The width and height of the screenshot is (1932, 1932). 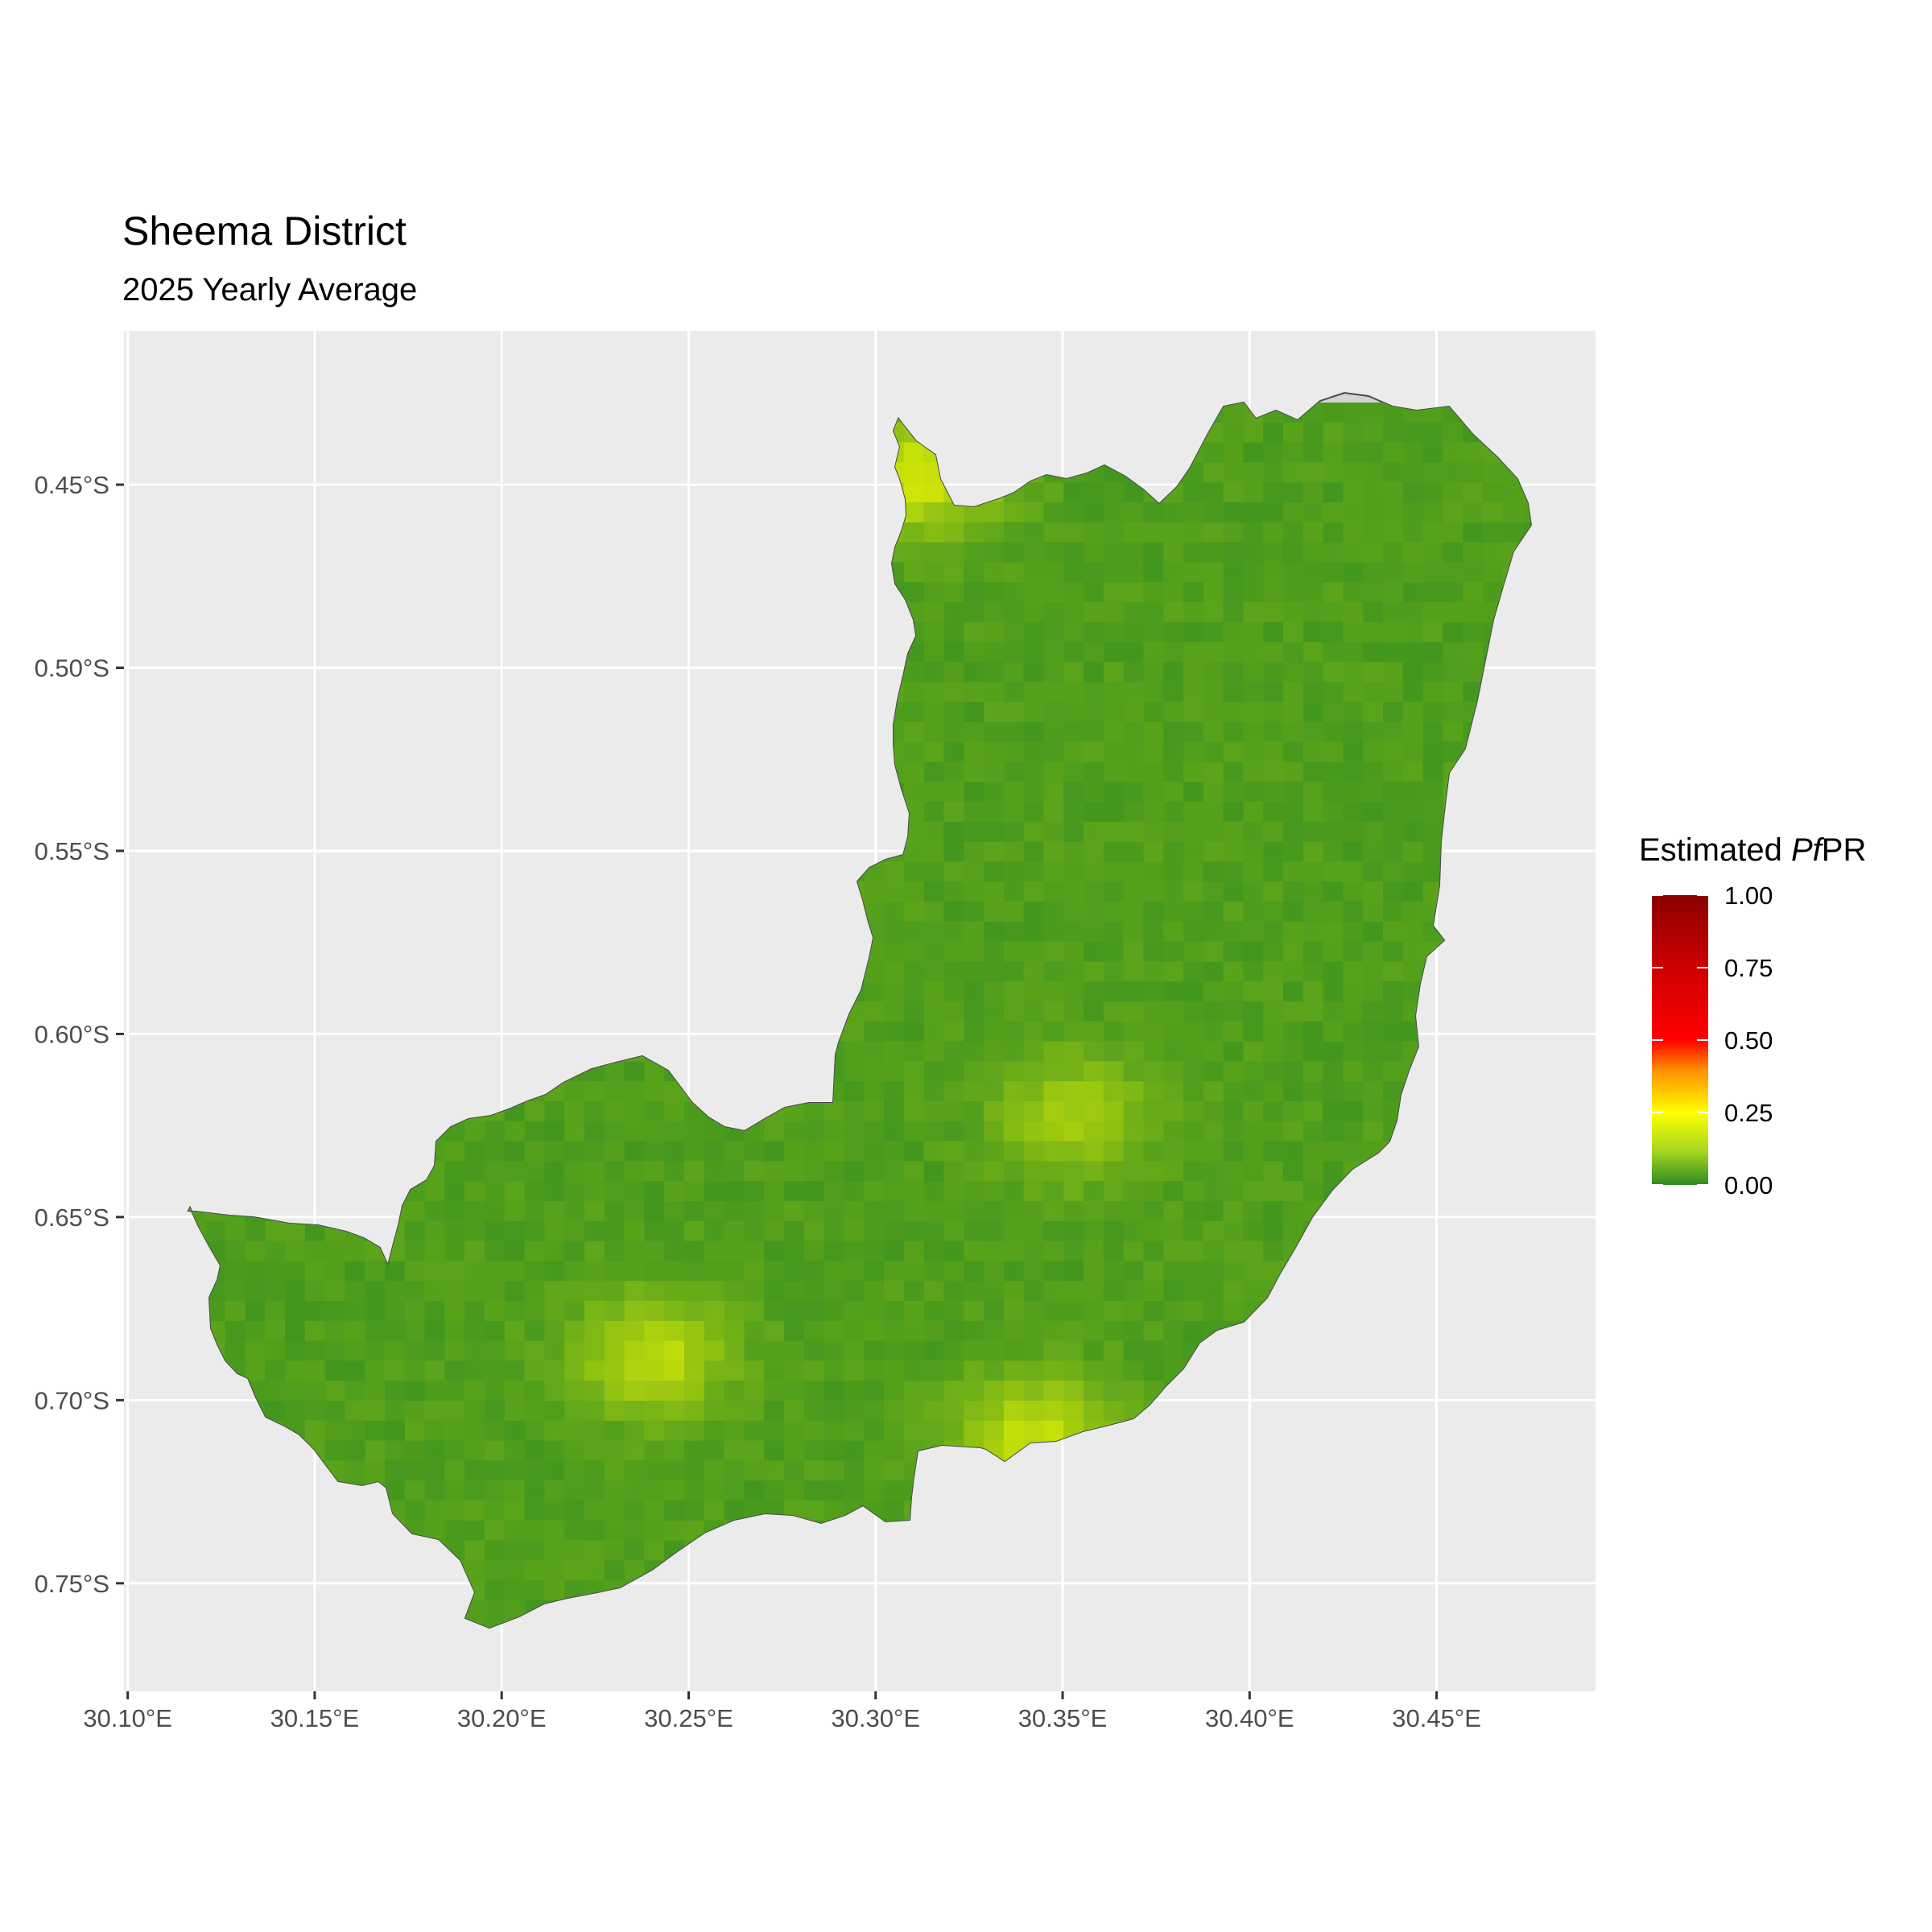 What do you see at coordinates (1752, 850) in the screenshot?
I see `legend-title: Estimated PfPR` at bounding box center [1752, 850].